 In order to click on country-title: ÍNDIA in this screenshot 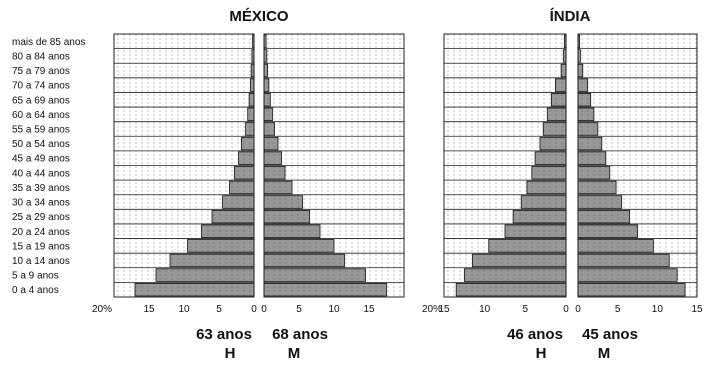, I will do `click(570, 16)`.